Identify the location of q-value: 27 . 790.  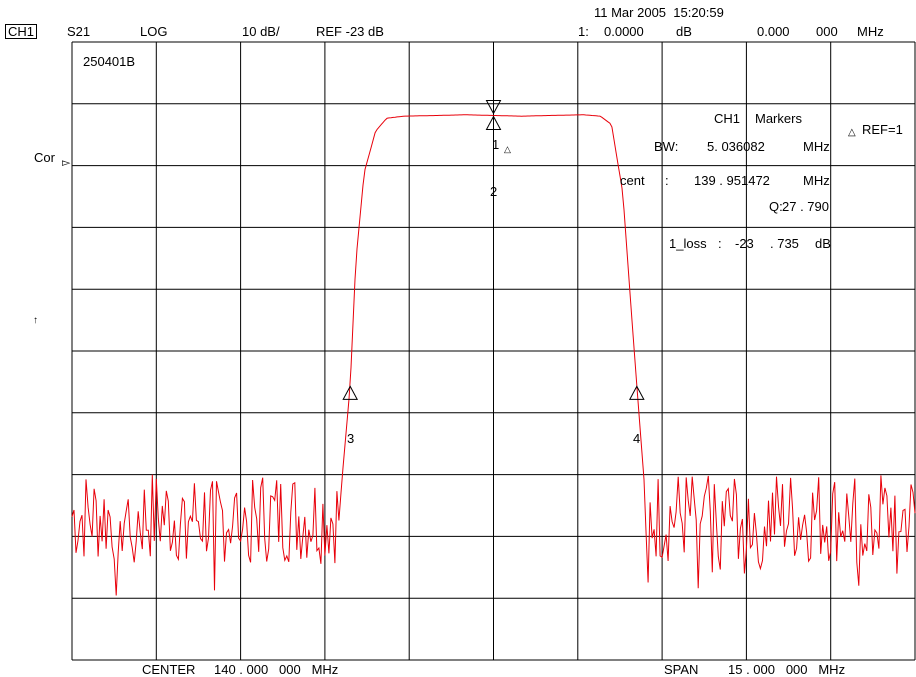
(805, 206).